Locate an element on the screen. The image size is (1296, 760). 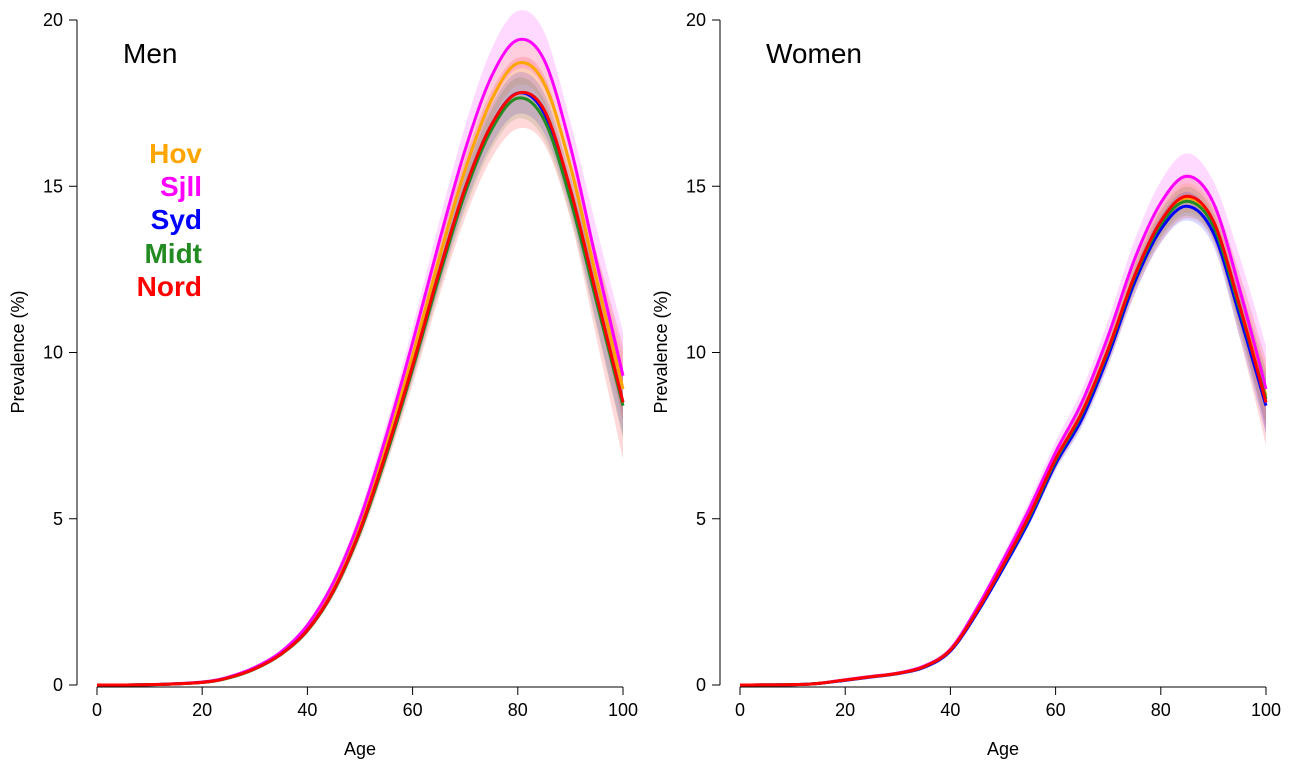
legend: Hov Sjll Syd Midt Nord is located at coordinates (170, 220).